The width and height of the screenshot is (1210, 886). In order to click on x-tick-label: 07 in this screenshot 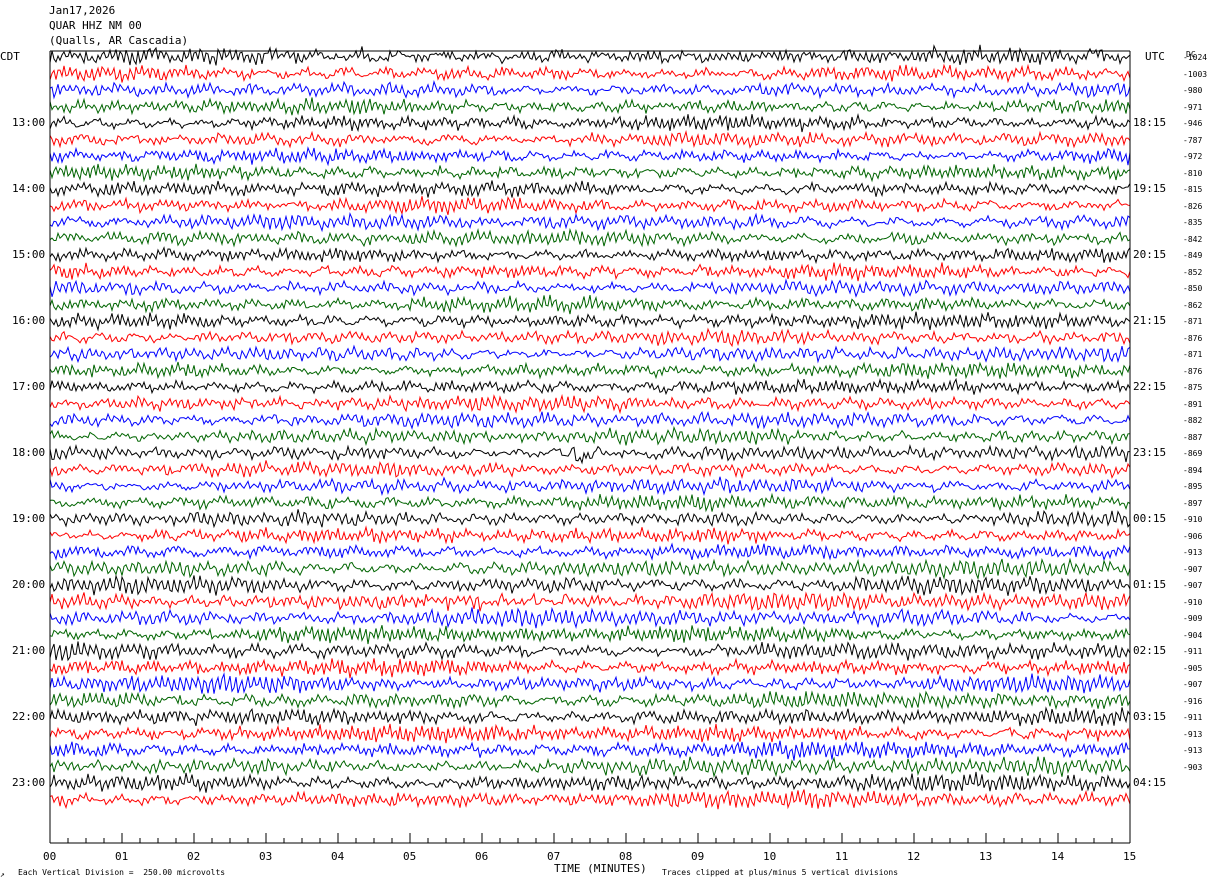, I will do `click(554, 856)`.